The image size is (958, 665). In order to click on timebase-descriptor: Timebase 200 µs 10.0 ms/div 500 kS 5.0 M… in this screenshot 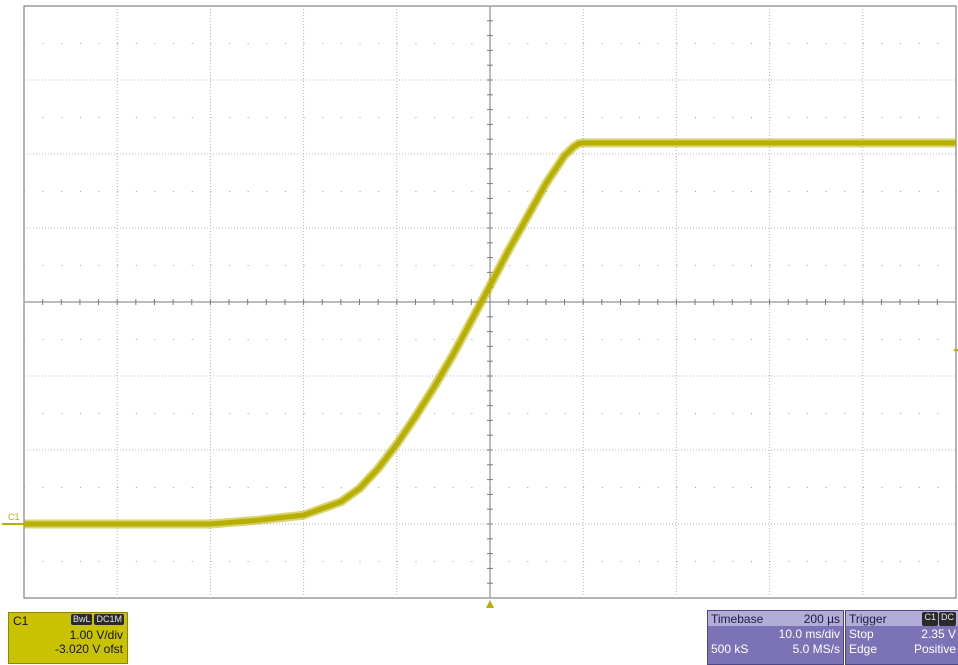, I will do `click(775, 637)`.